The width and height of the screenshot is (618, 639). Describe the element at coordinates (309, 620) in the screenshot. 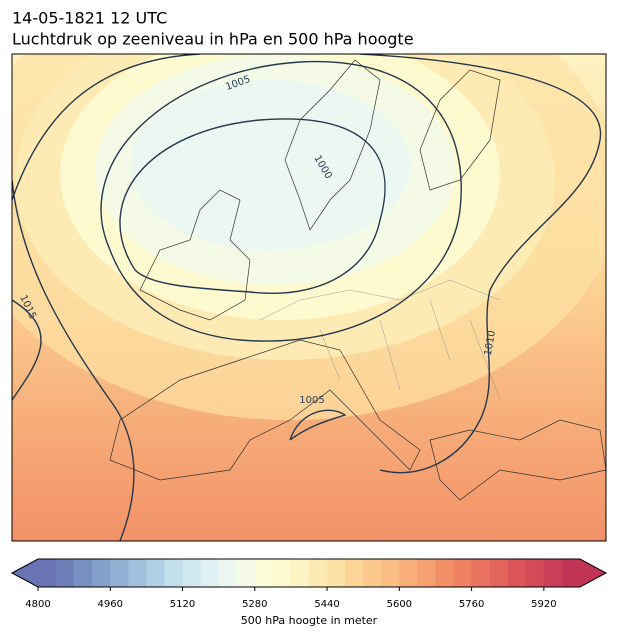

I see `colorbar-label: 500 hPa hoogte in meter` at that location.